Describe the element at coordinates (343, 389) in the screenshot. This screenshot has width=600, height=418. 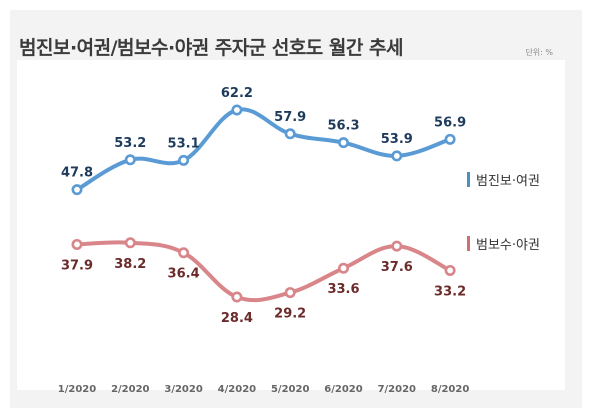
I see `x-tick-label: 6/2020` at that location.